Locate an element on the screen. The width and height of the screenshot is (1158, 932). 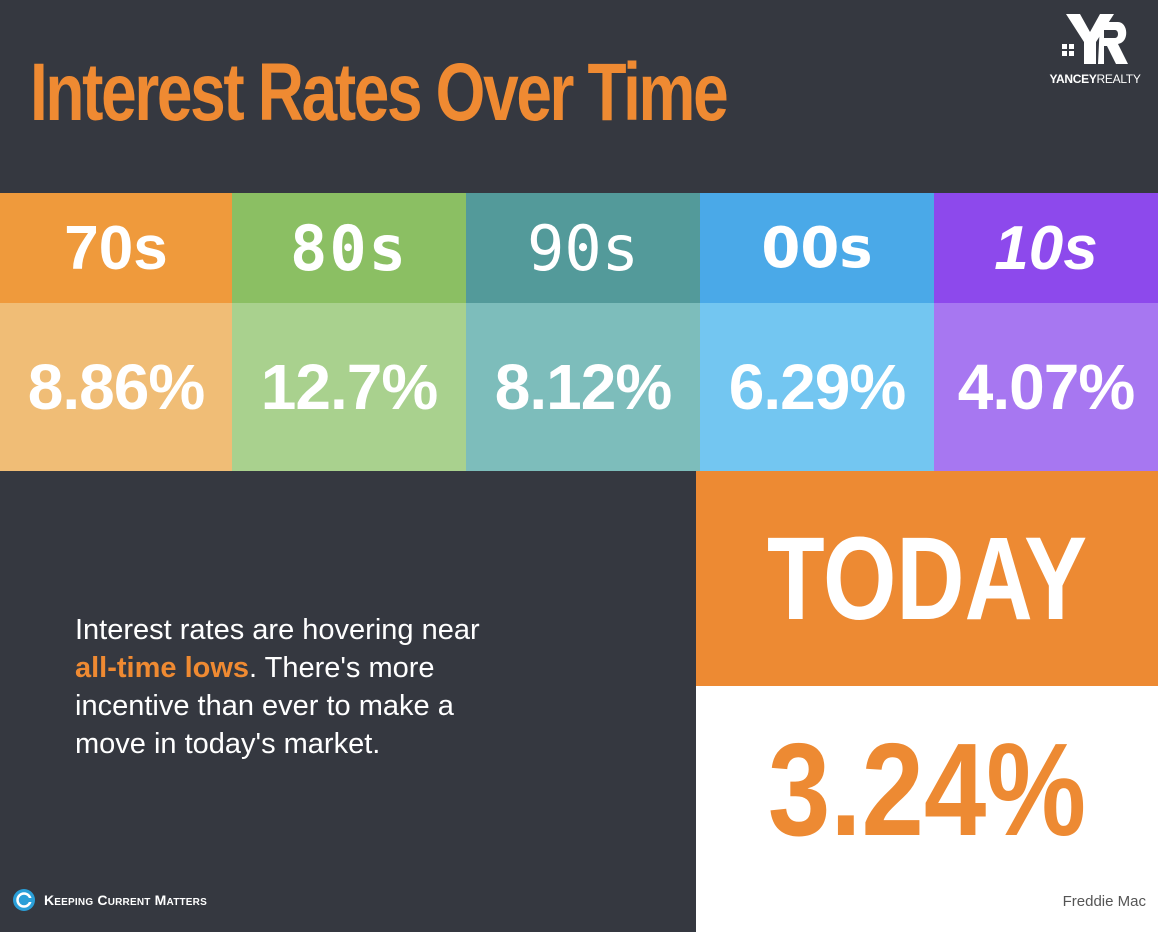
today-label: TODAY is located at coordinates (927, 578).